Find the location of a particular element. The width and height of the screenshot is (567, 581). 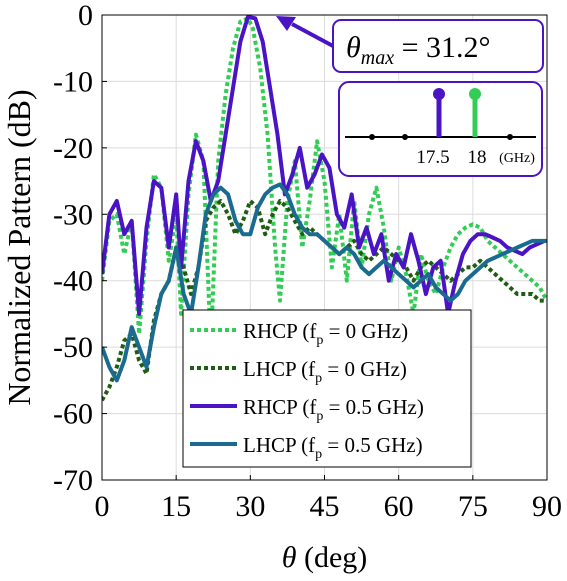

x-tick-label: 15 is located at coordinates (176, 506).